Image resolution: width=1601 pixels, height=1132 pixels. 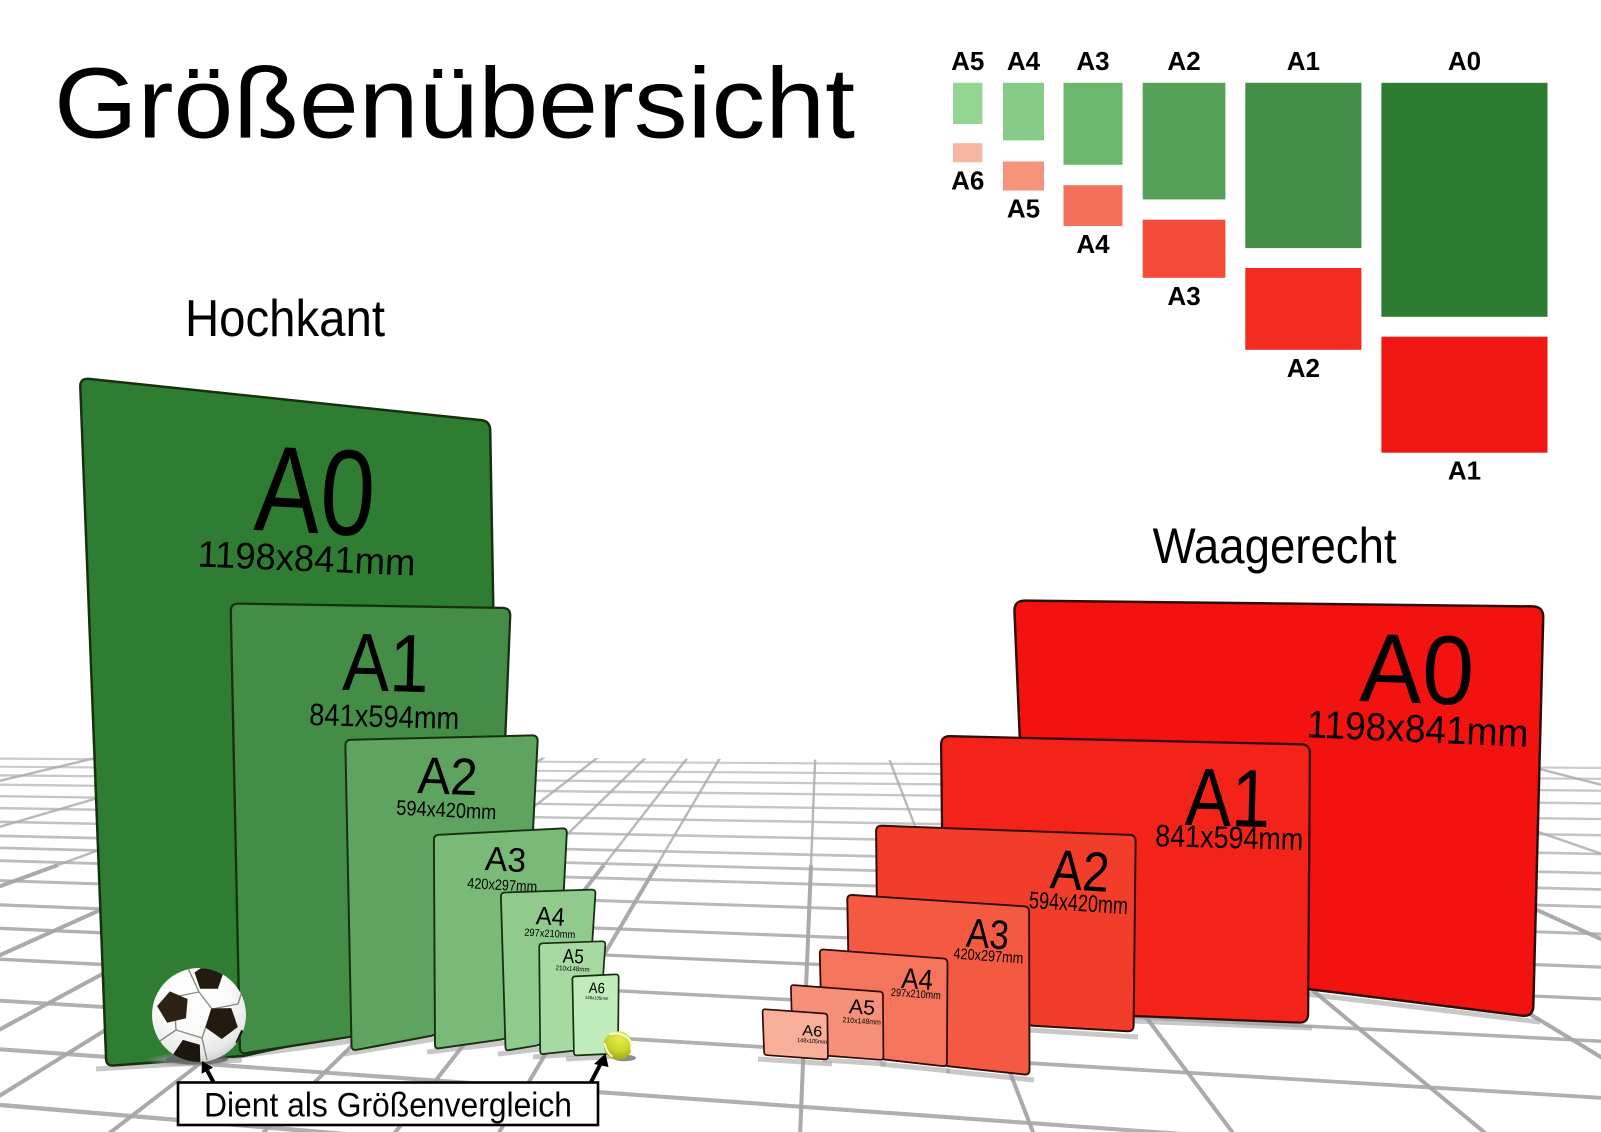 I want to click on svg-text: Größenübersicht, so click(x=454, y=104).